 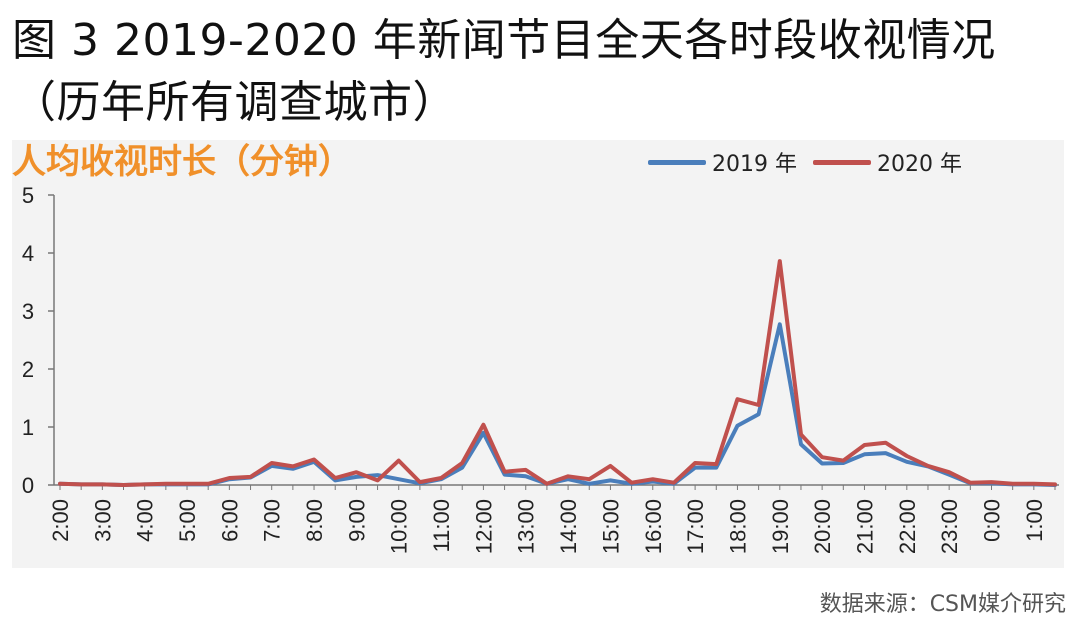 I want to click on x-tick-label: 1:00, so click(x=1034, y=520).